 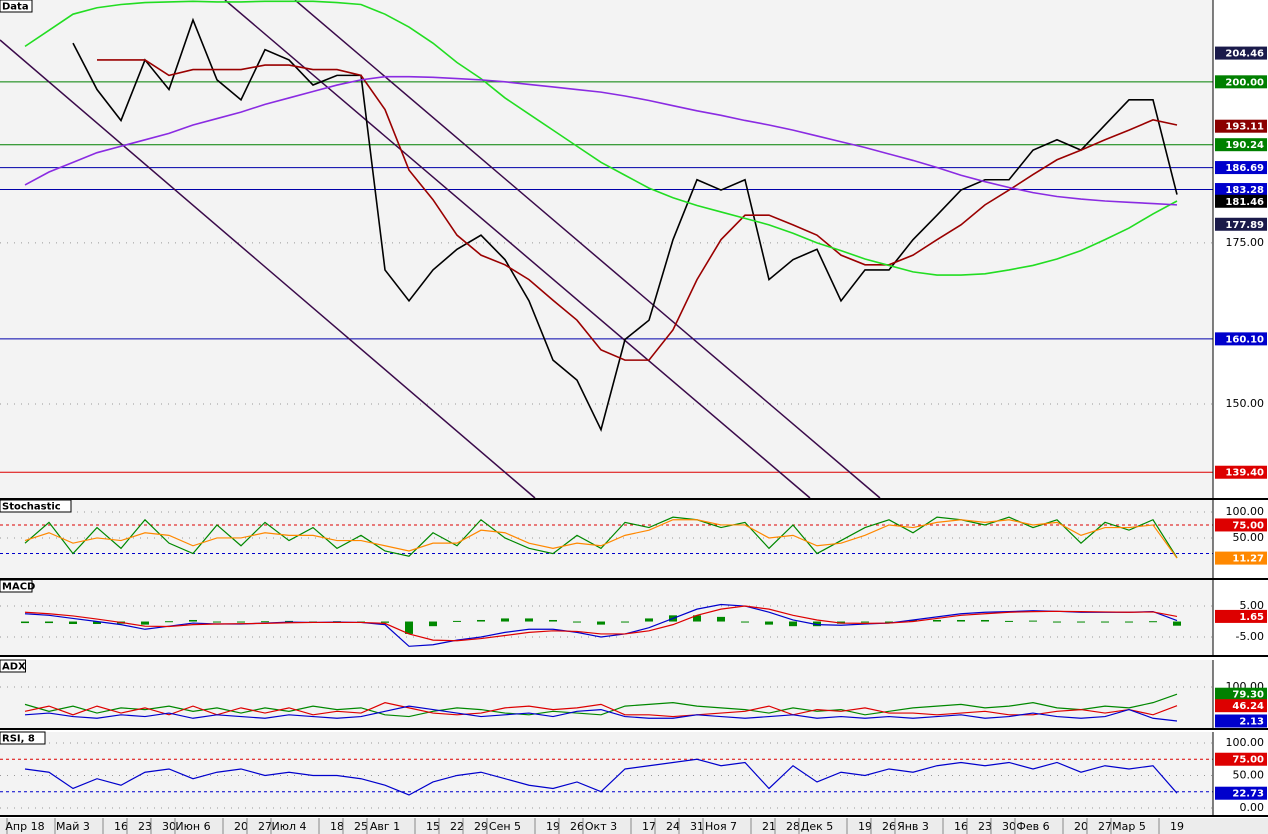 I want to click on x-tick-label: 21, so click(x=769, y=826).